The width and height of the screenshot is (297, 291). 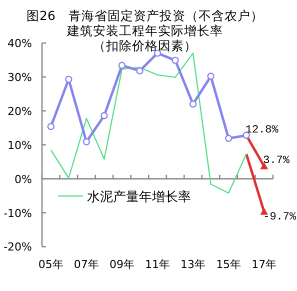 I want to click on x-tick-label: 05年, so click(x=51, y=264).